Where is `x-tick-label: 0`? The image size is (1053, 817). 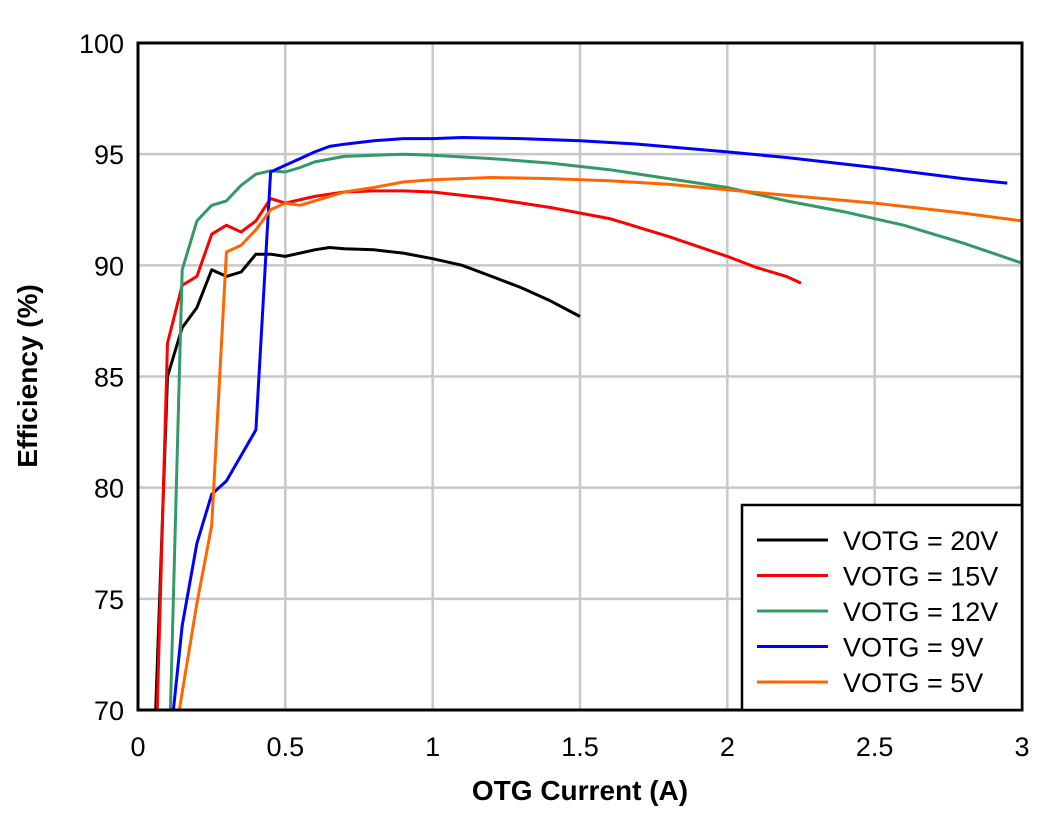 x-tick-label: 0 is located at coordinates (137, 747).